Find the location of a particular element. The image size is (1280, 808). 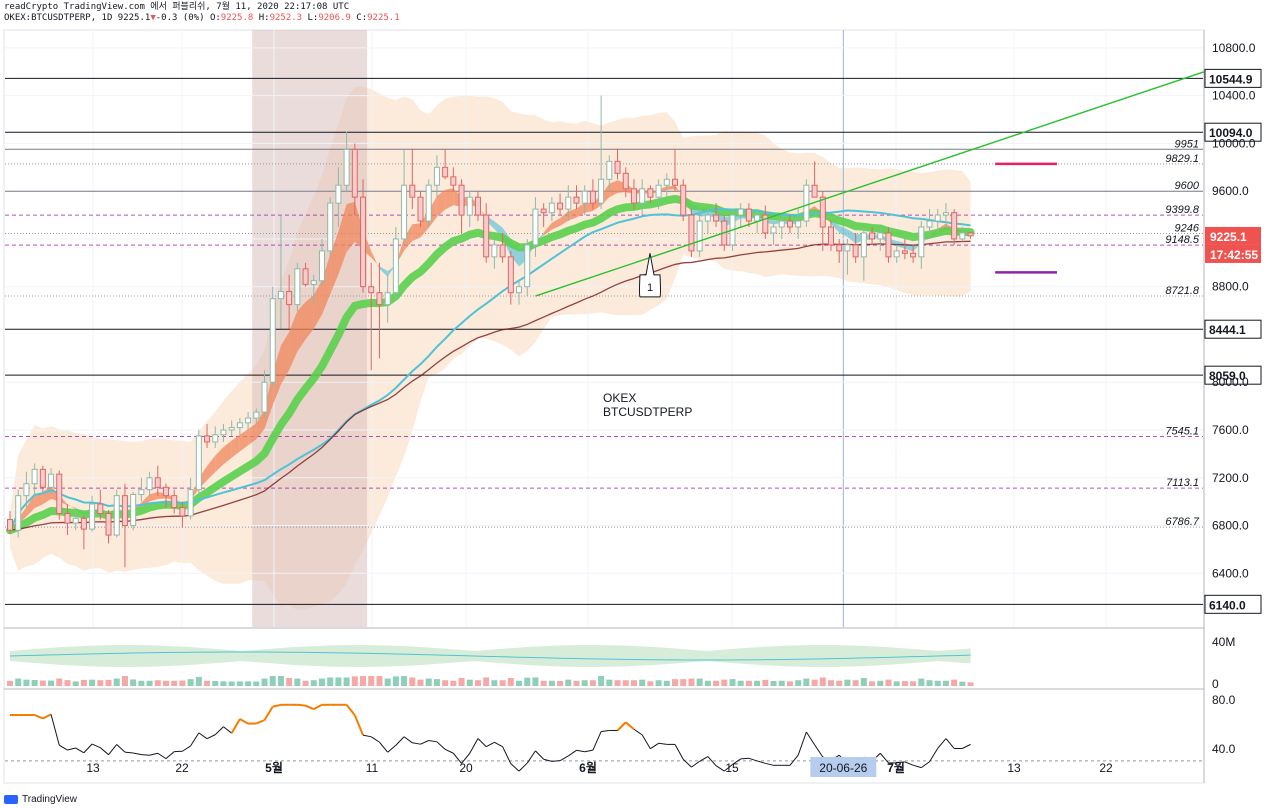

open-value: 9225.8 is located at coordinates (237, 18).